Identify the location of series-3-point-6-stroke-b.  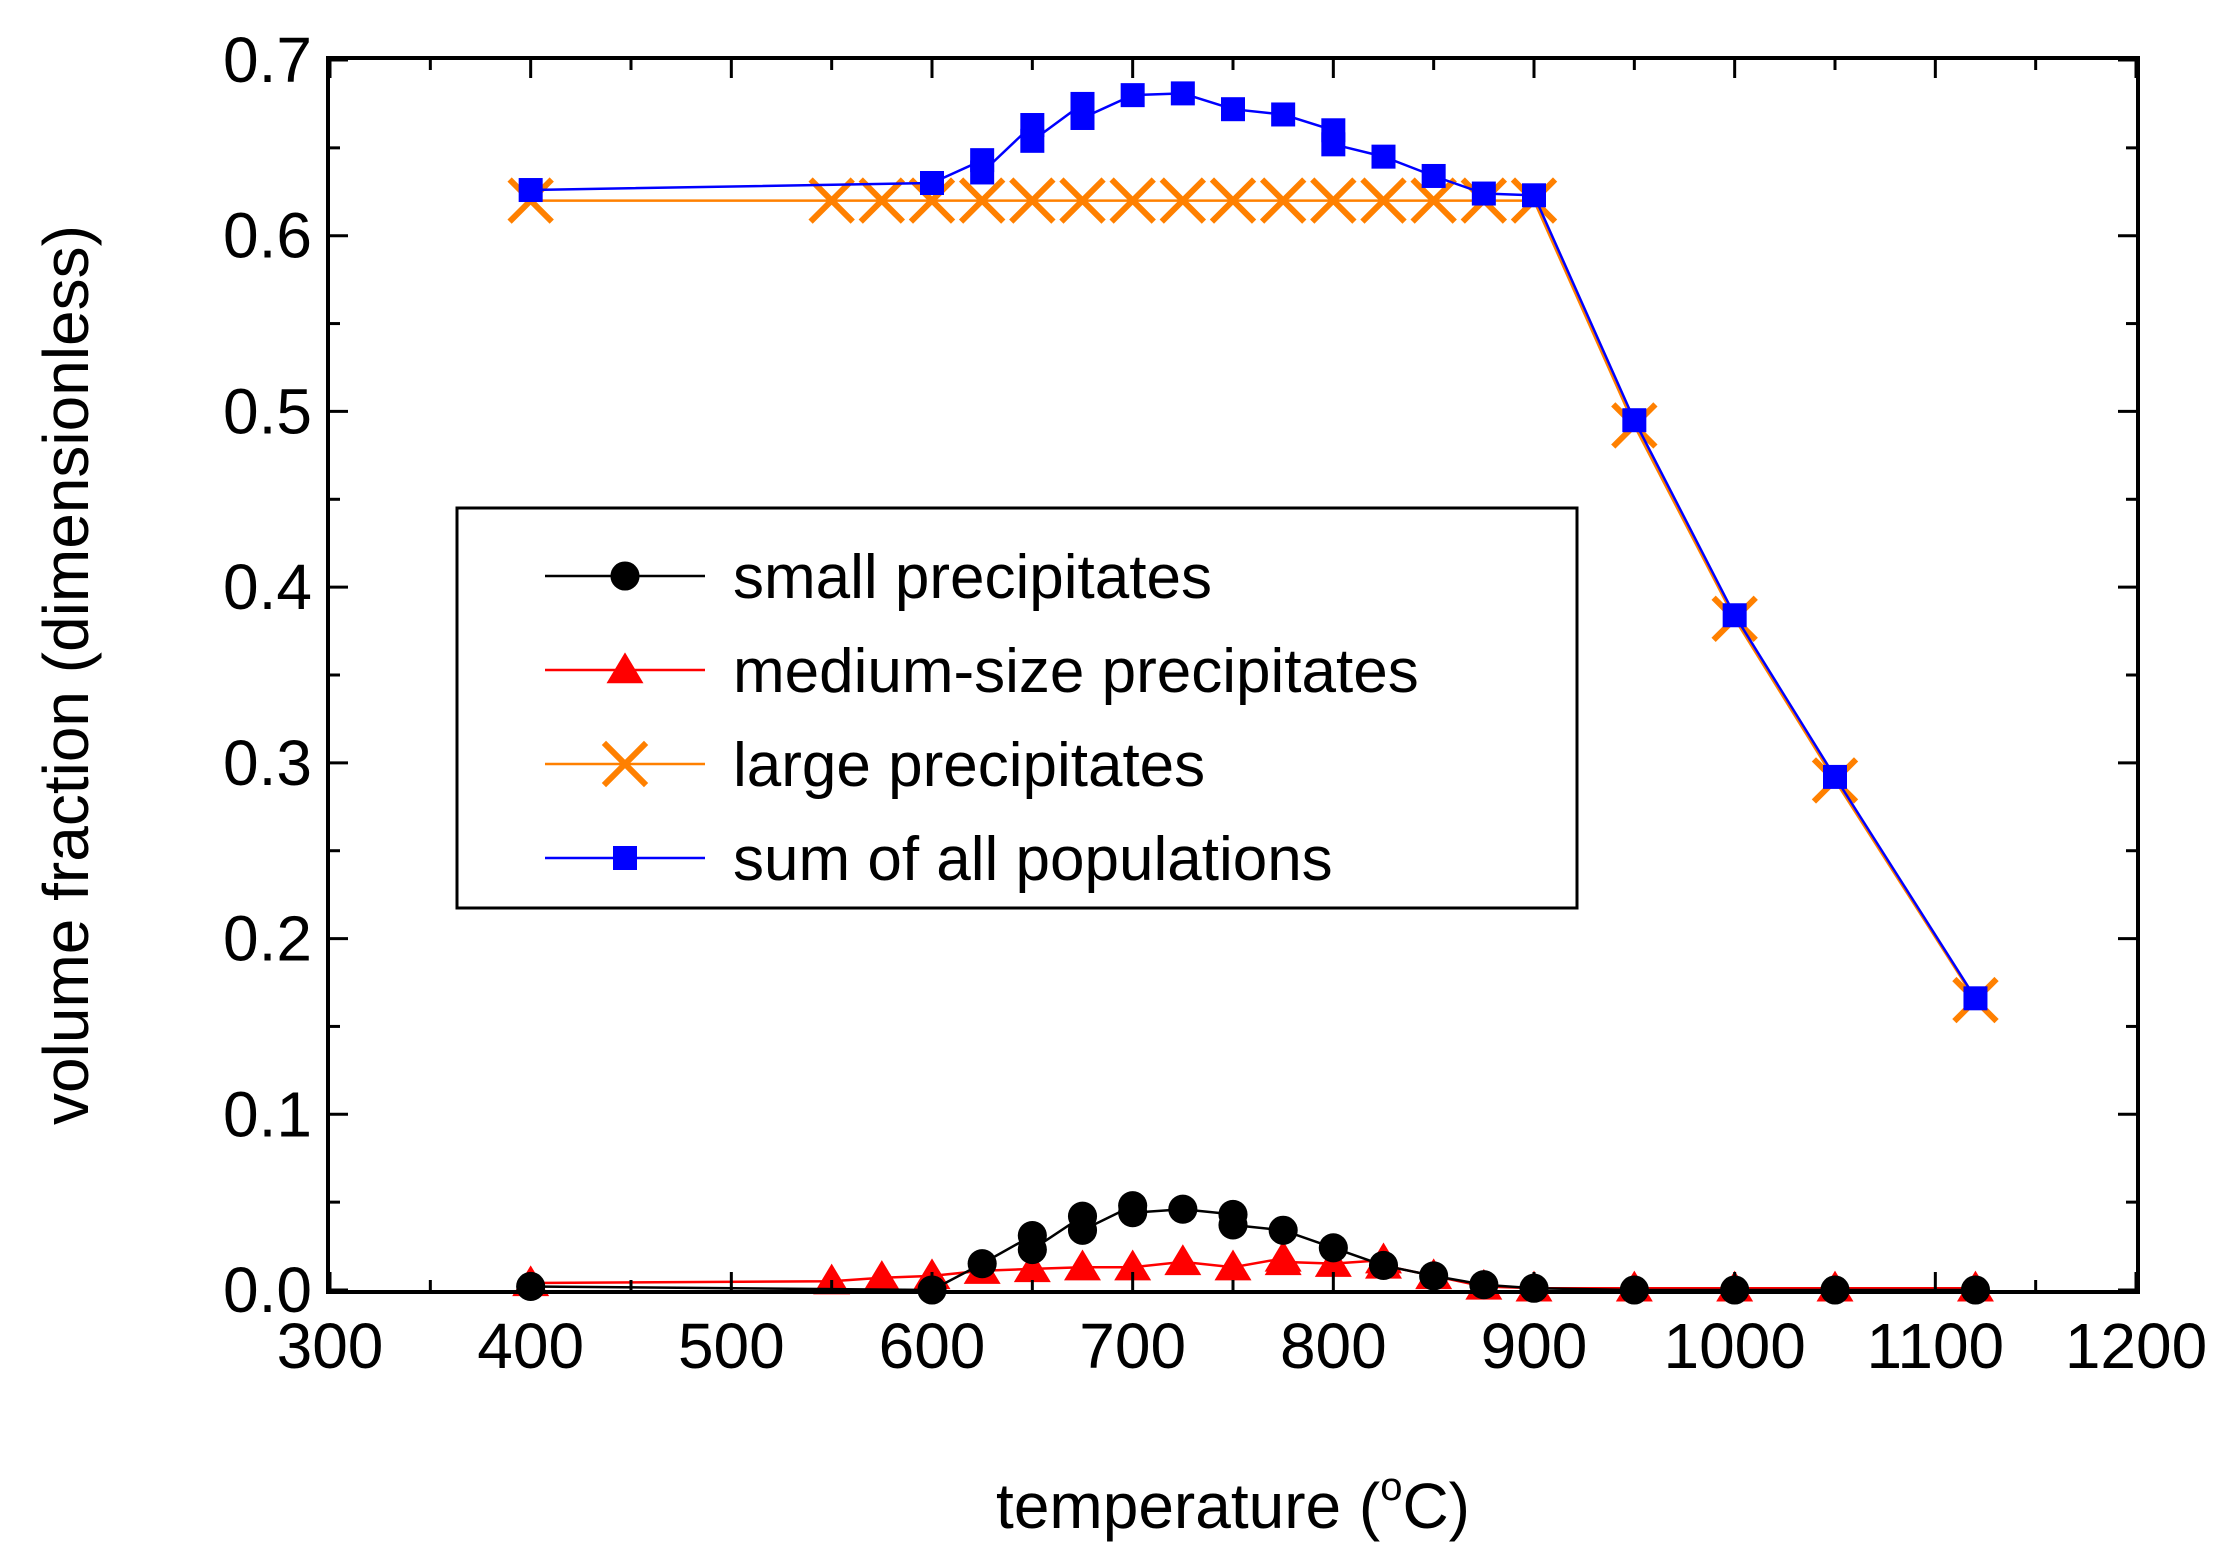
(1032, 200).